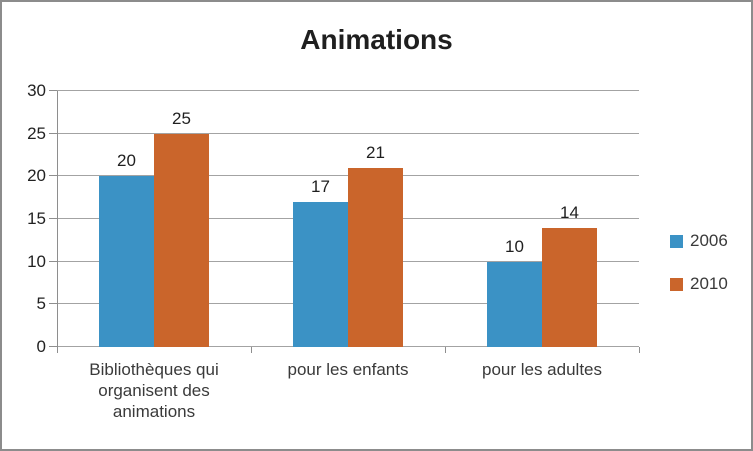 This screenshot has width=753, height=451. I want to click on legend-swatch-2010, so click(676, 284).